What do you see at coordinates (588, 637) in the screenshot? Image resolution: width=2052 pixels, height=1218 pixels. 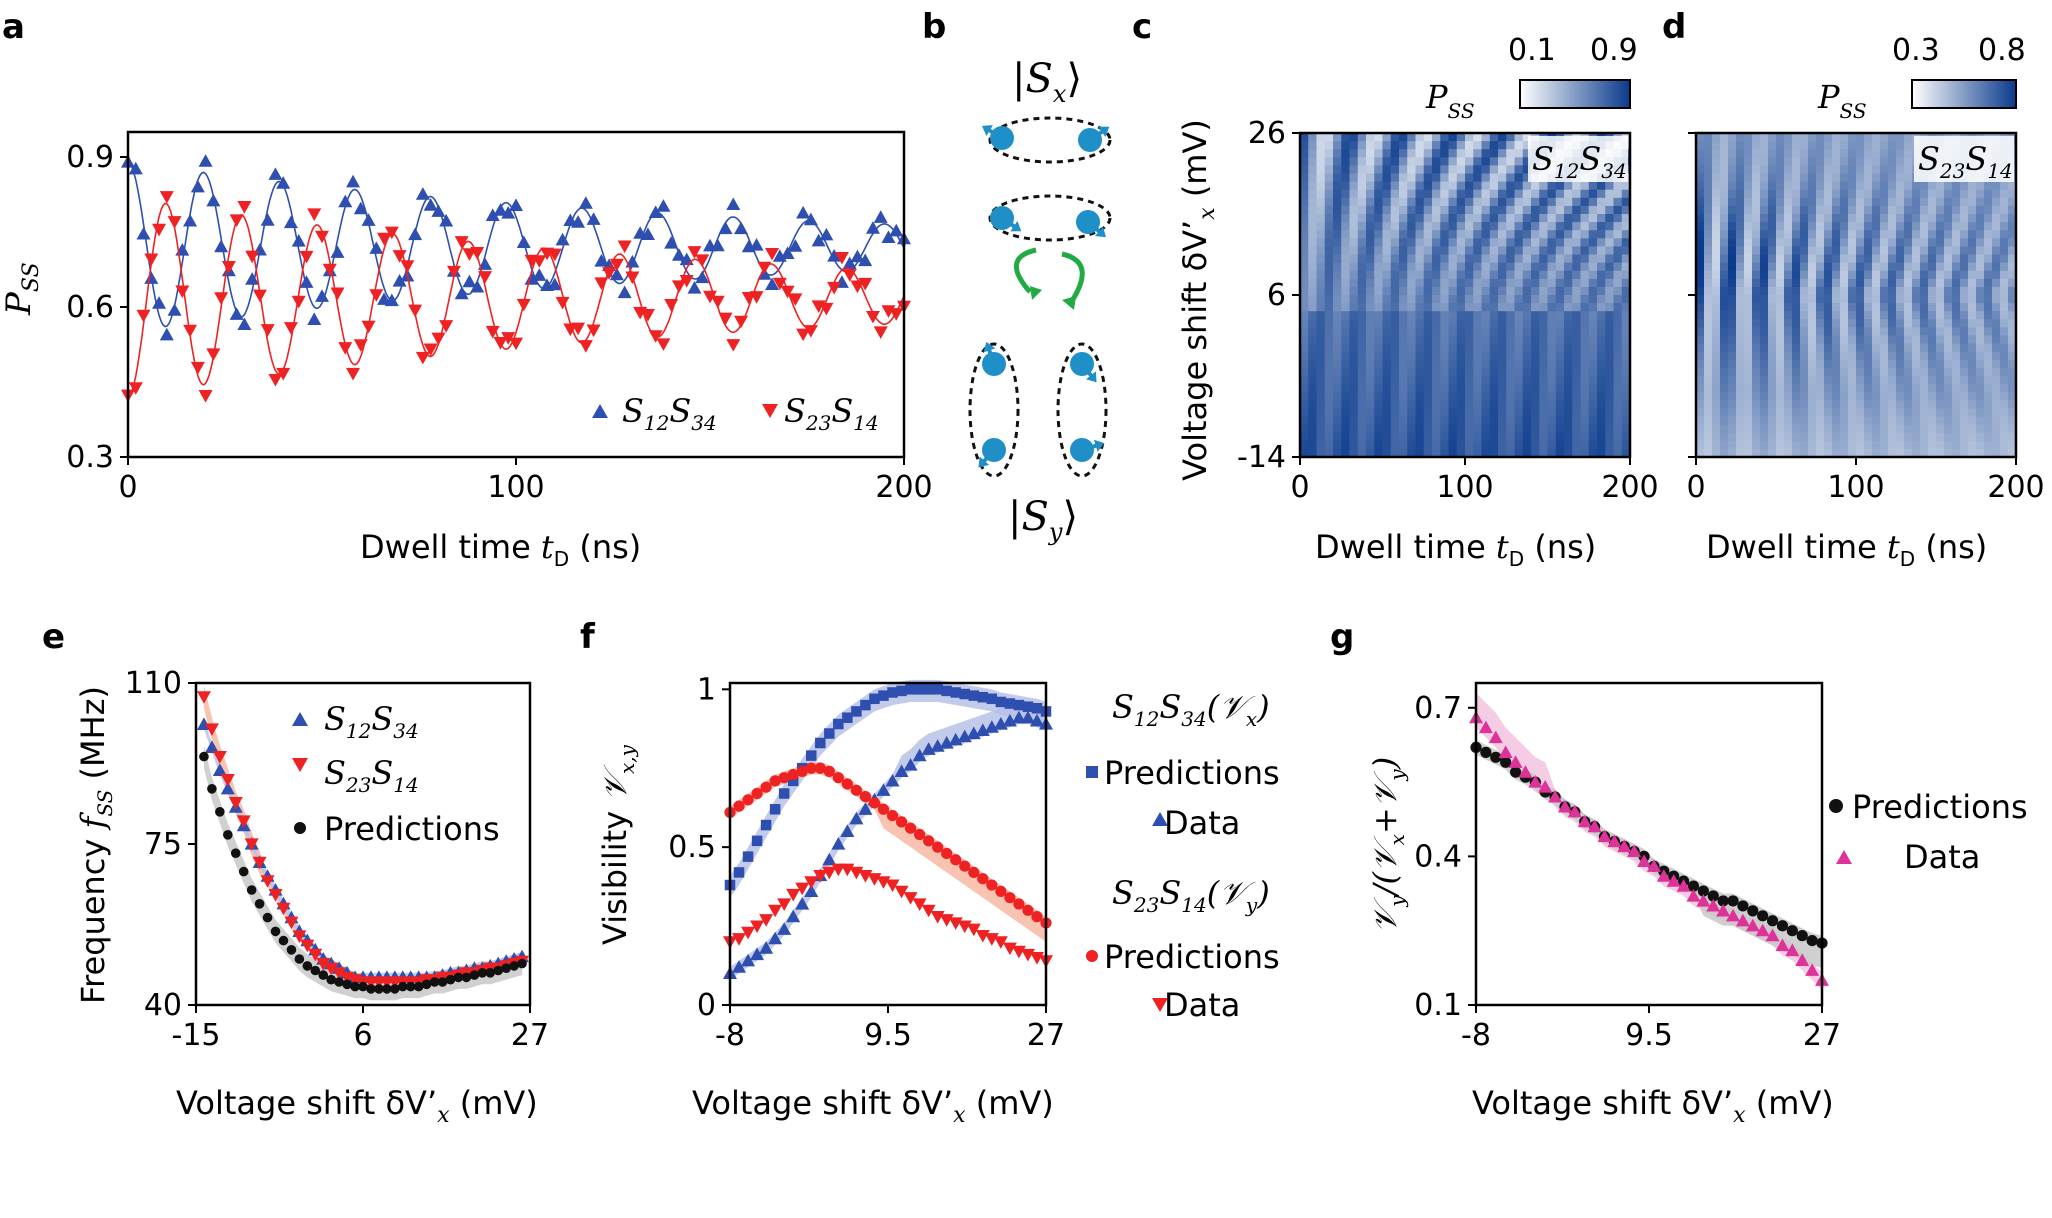 I see `panel-f-label: f` at bounding box center [588, 637].